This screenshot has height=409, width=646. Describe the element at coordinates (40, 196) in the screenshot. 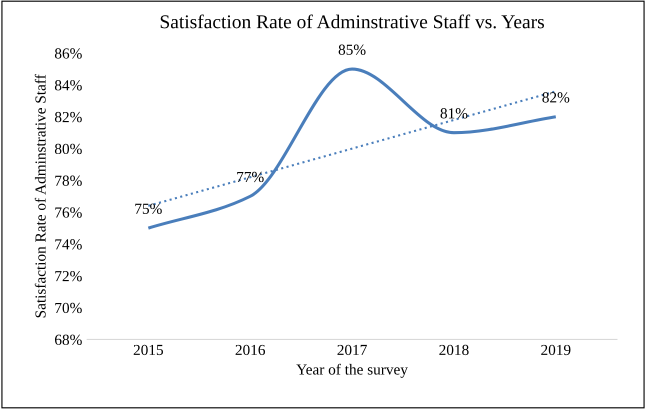

I see `y-axis-title: Satisfaction Rate of Adminstrative Staff` at that location.